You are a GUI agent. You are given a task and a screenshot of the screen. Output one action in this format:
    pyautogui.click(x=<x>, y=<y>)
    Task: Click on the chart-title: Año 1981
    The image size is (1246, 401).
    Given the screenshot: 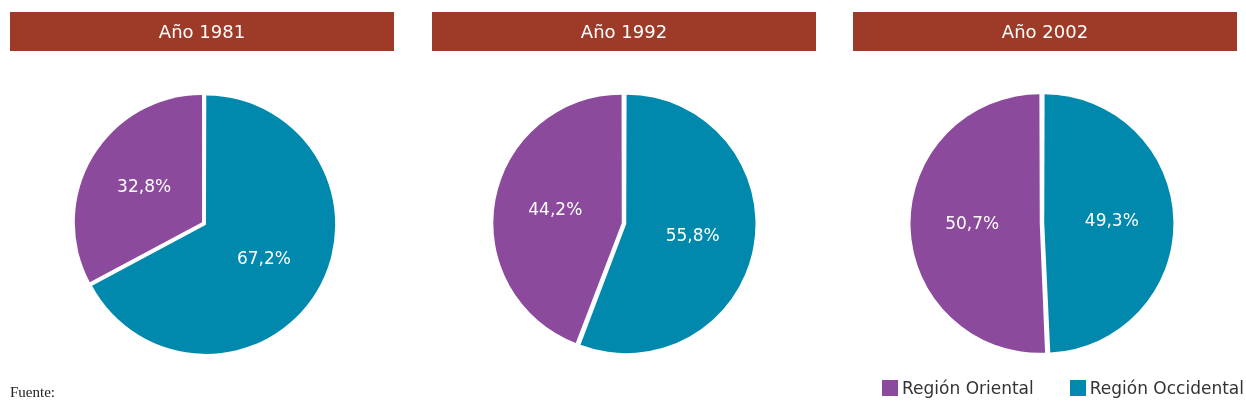 What is the action you would take?
    pyautogui.click(x=202, y=31)
    